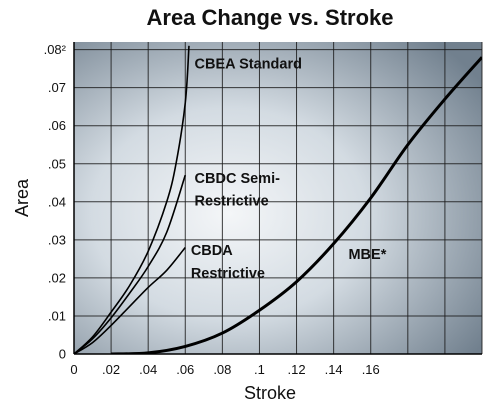  What do you see at coordinates (55, 49) in the screenshot?
I see `y-tick-label: .08²` at bounding box center [55, 49].